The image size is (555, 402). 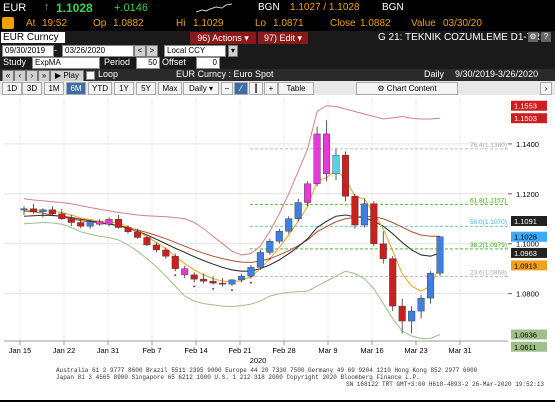 What do you see at coordinates (195, 51) in the screenshot?
I see `currency-select: Local CCY` at bounding box center [195, 51].